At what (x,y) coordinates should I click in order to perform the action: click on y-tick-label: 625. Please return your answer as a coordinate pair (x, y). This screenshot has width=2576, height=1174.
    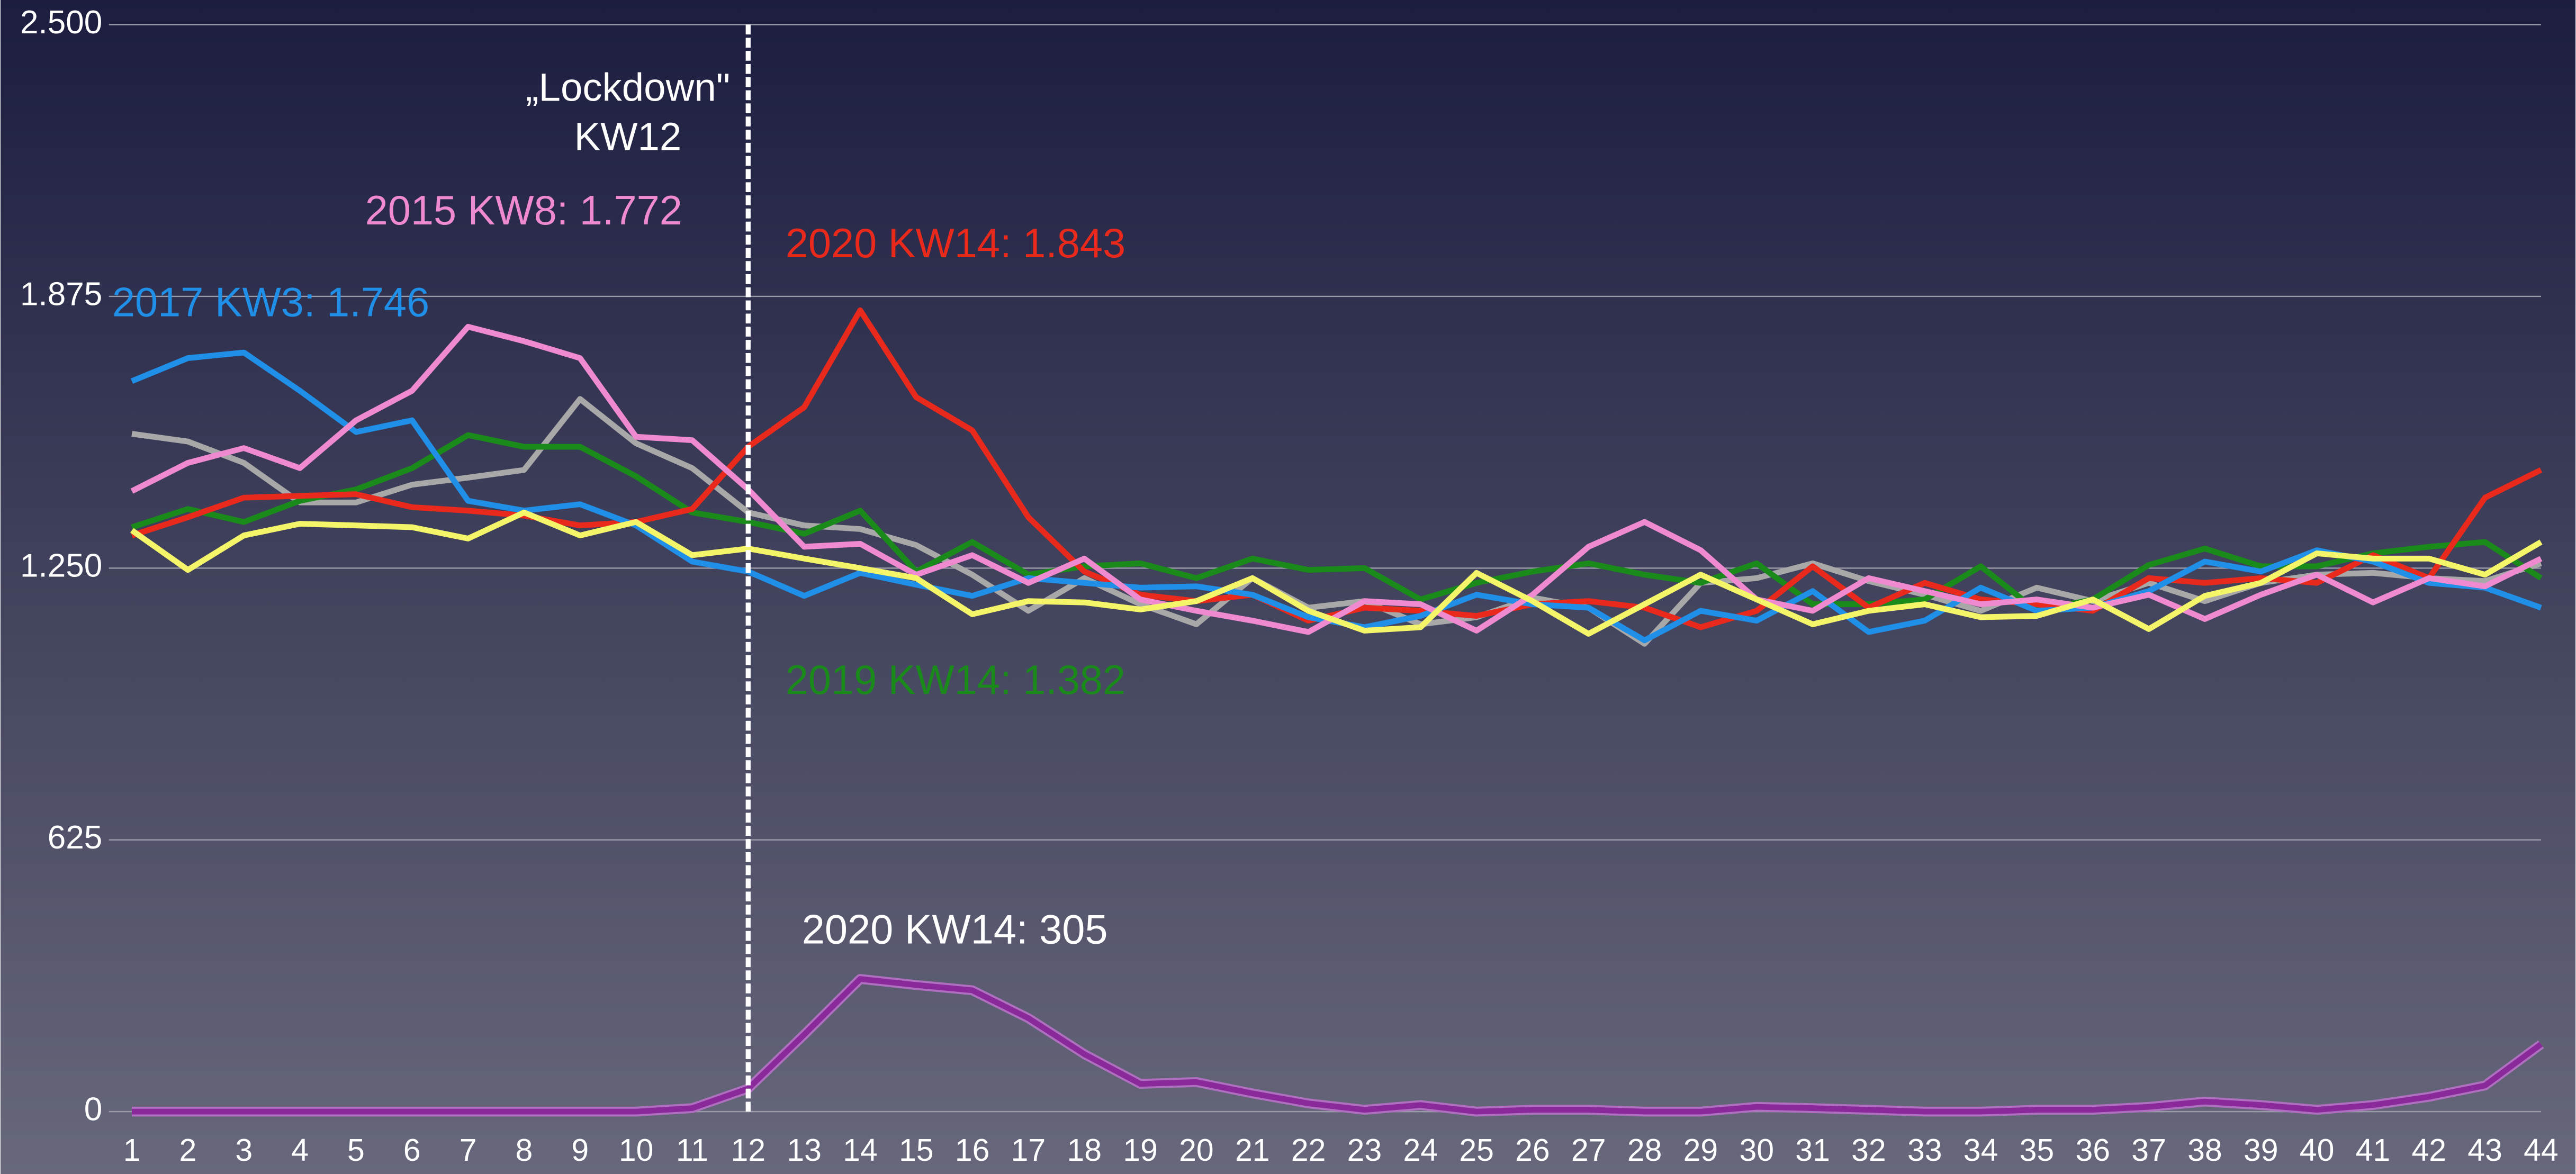
    Looking at the image, I should click on (75, 837).